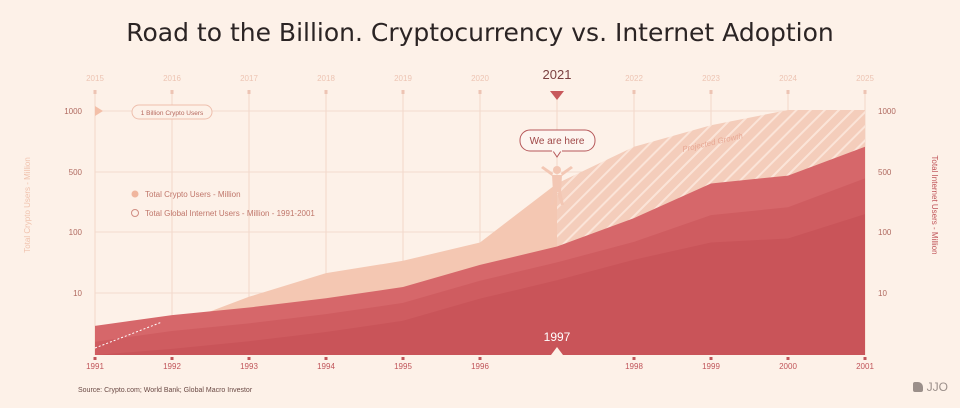  What do you see at coordinates (865, 366) in the screenshot?
I see `bottom-axis-tick: 2001` at bounding box center [865, 366].